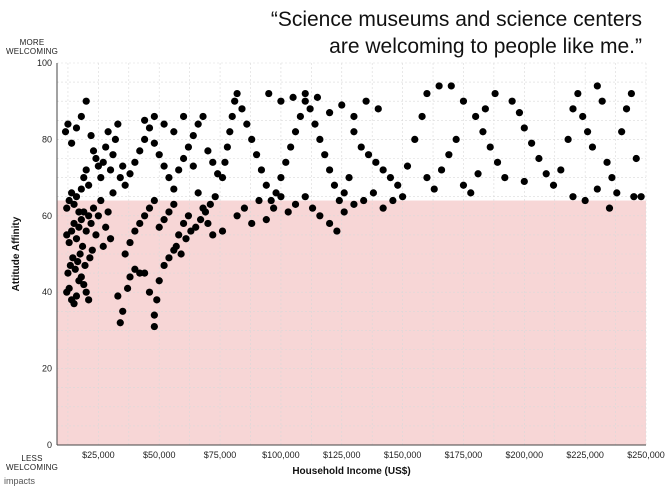 The height and width of the screenshot is (492, 670). What do you see at coordinates (47, 139) in the screenshot?
I see `y-tick-label: 80` at bounding box center [47, 139].